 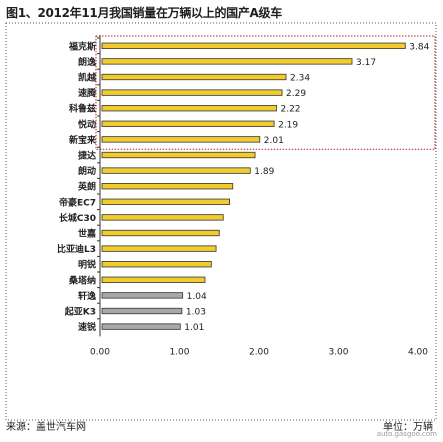 I want to click on category-label: 世嘉, so click(x=87, y=234).